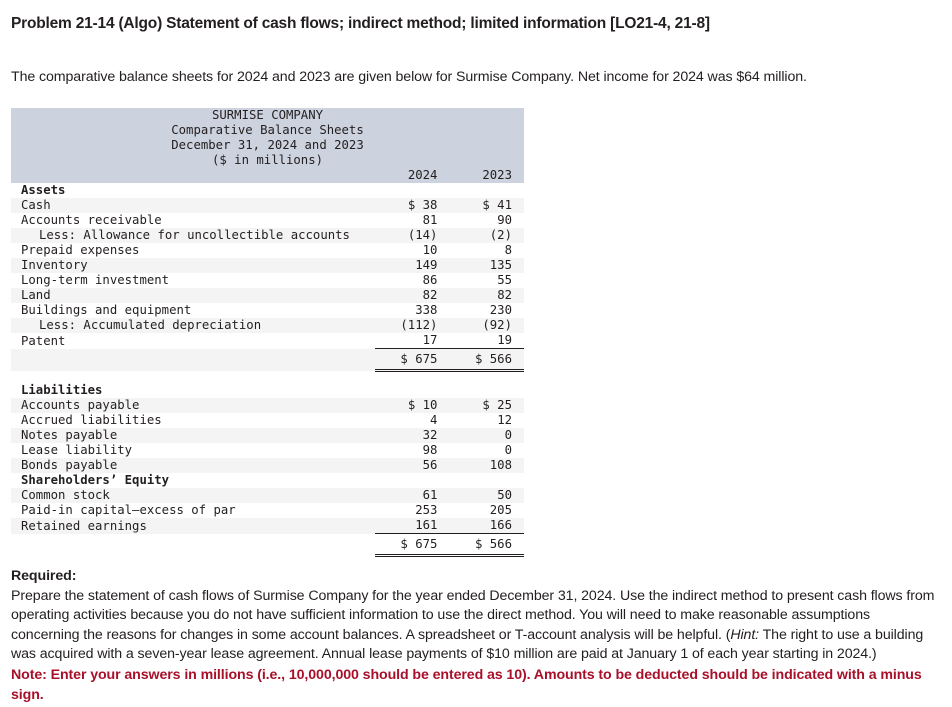 This screenshot has height=707, width=952. I want to click on total-assets-2024: $ 675, so click(412, 360).